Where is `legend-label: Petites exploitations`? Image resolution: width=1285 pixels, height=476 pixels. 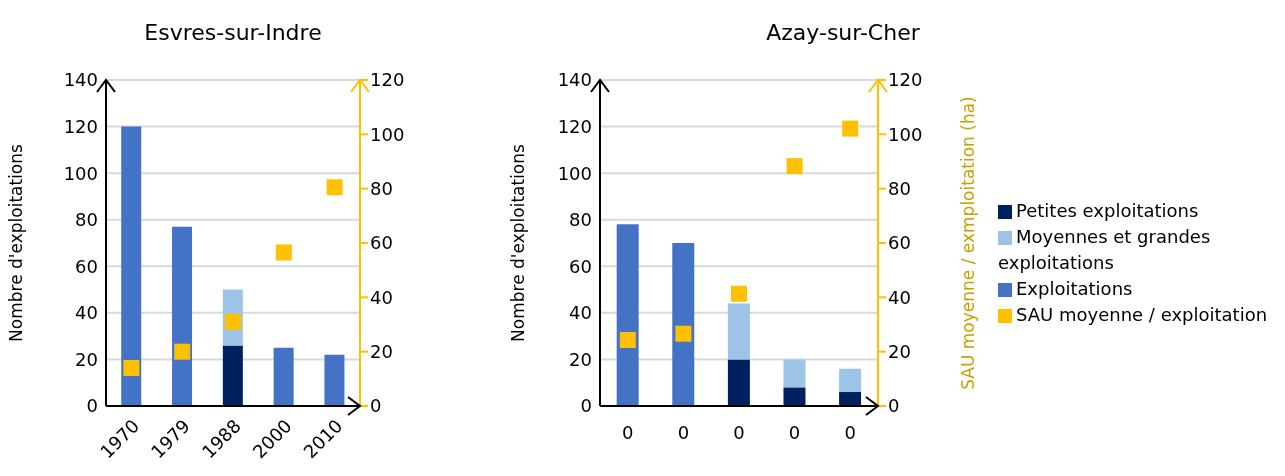
legend-label: Petites exploitations is located at coordinates (1107, 210).